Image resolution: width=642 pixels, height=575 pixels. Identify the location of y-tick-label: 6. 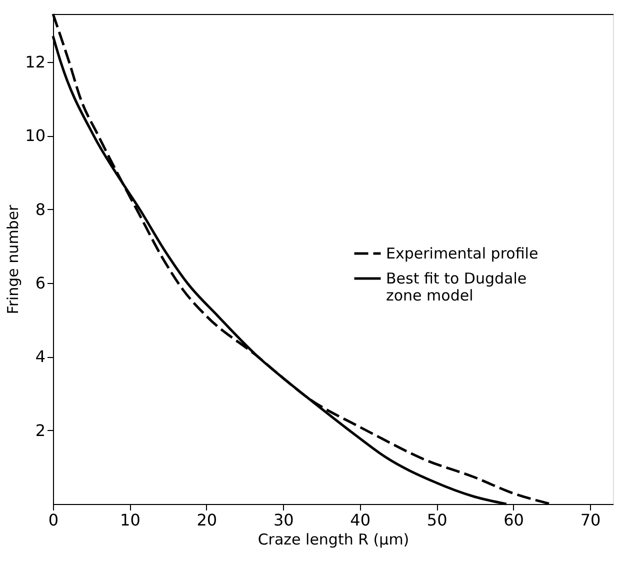
(40, 282).